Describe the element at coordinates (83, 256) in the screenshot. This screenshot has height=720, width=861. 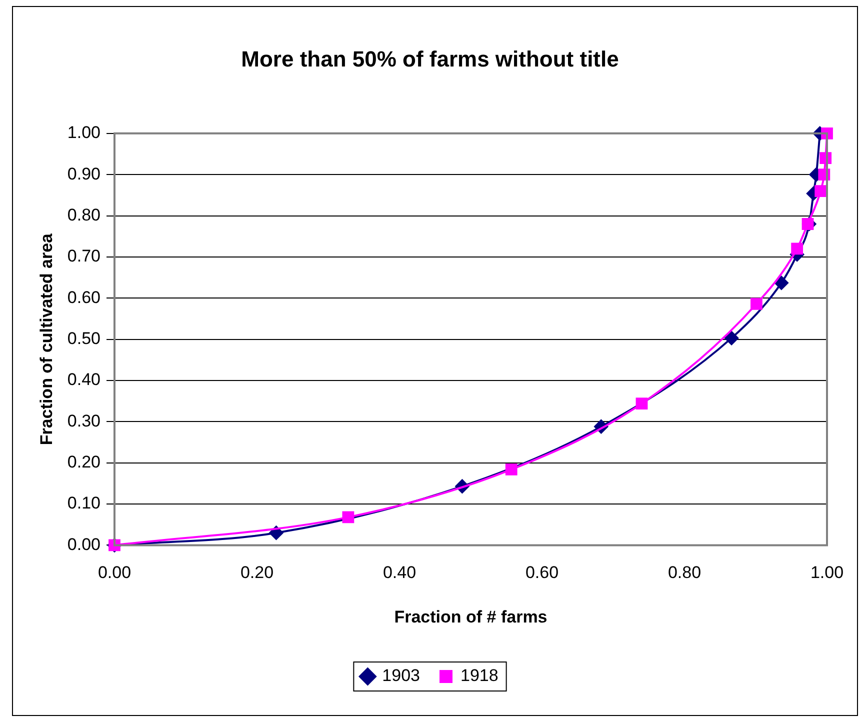
I see `y-tick-label: 0.70` at that location.